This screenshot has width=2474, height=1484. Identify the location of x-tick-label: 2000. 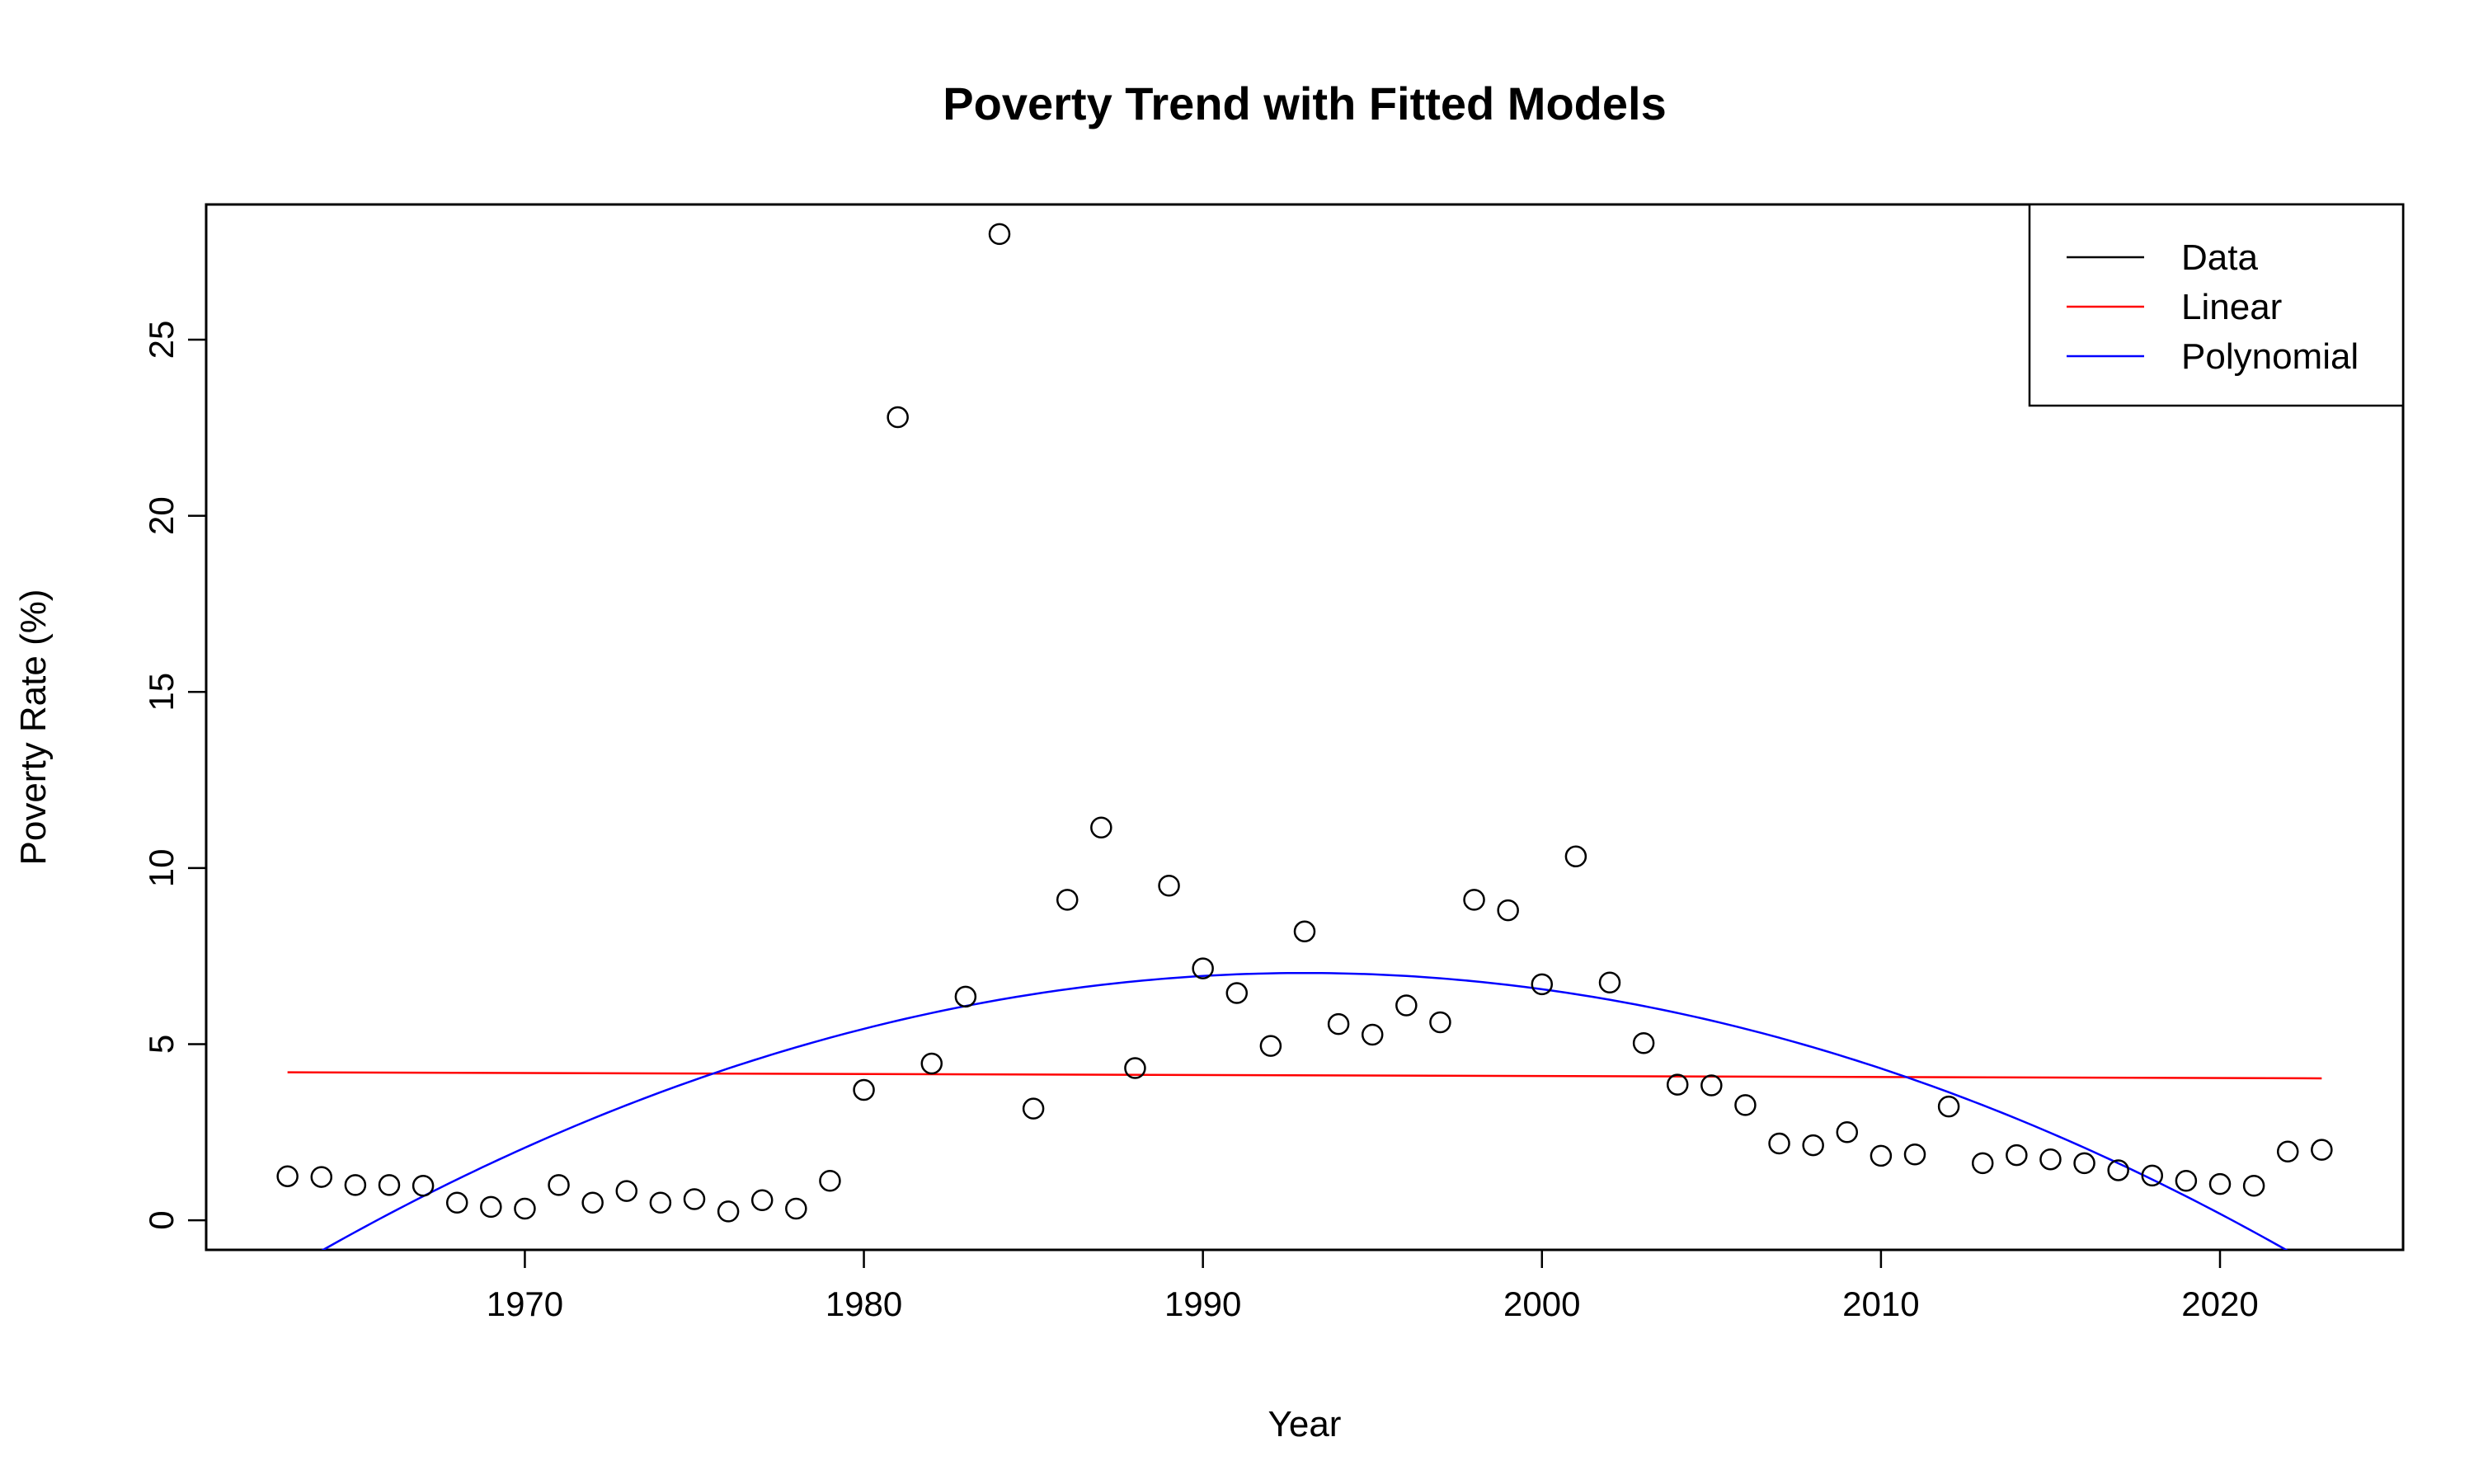
(1541, 1303).